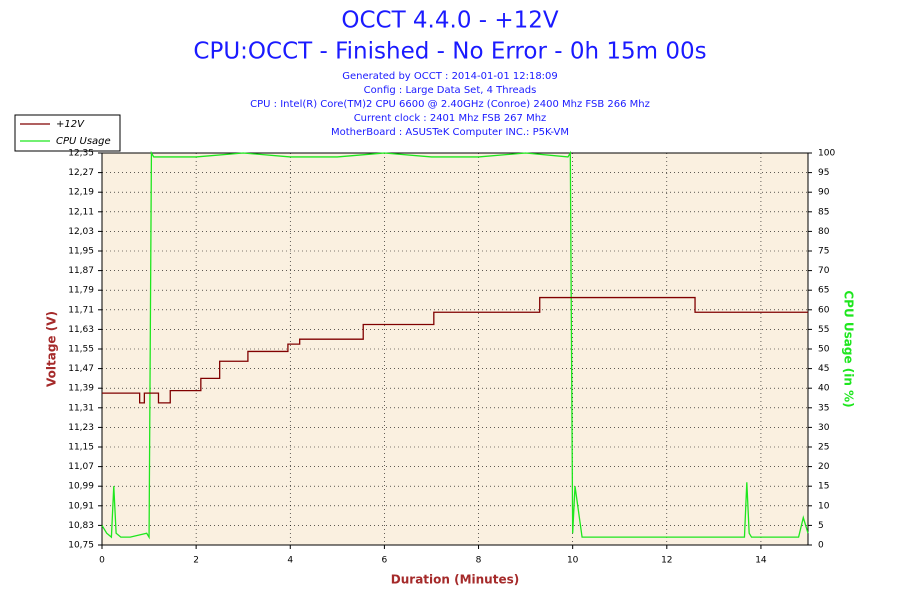  What do you see at coordinates (196, 561) in the screenshot?
I see `x-tick-label: 2` at bounding box center [196, 561].